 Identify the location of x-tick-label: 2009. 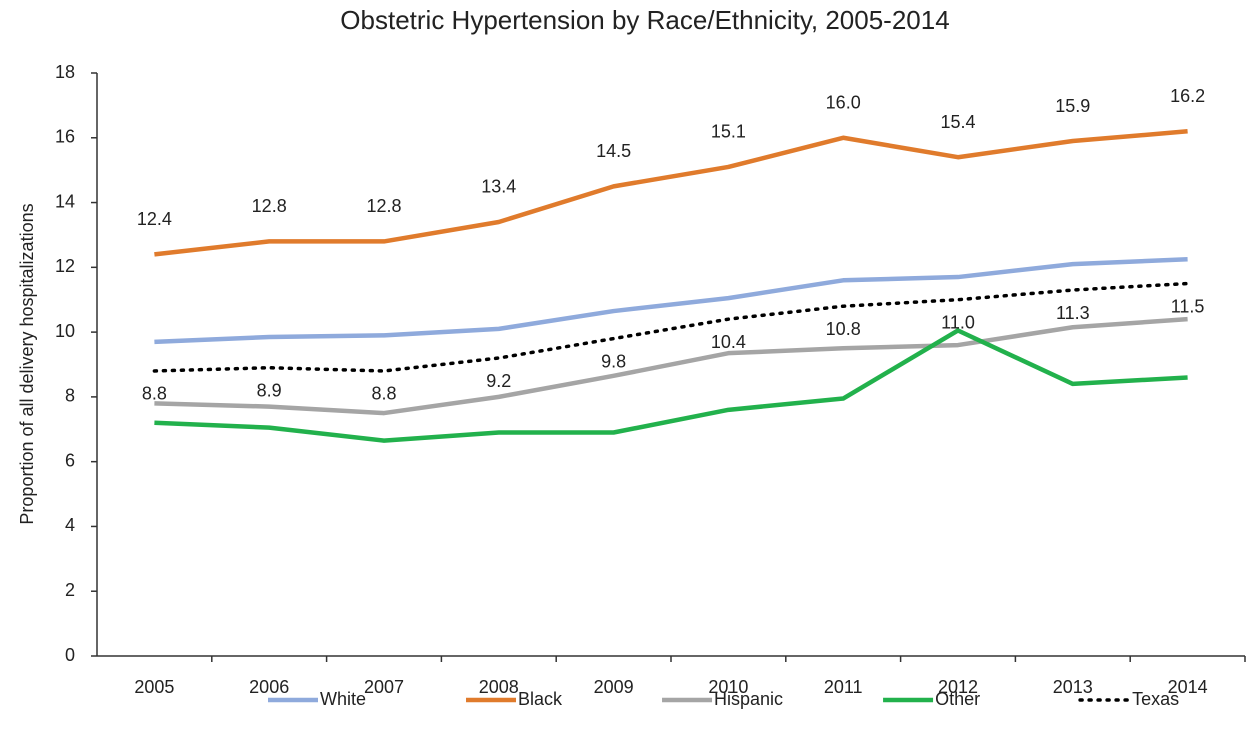
(614, 687).